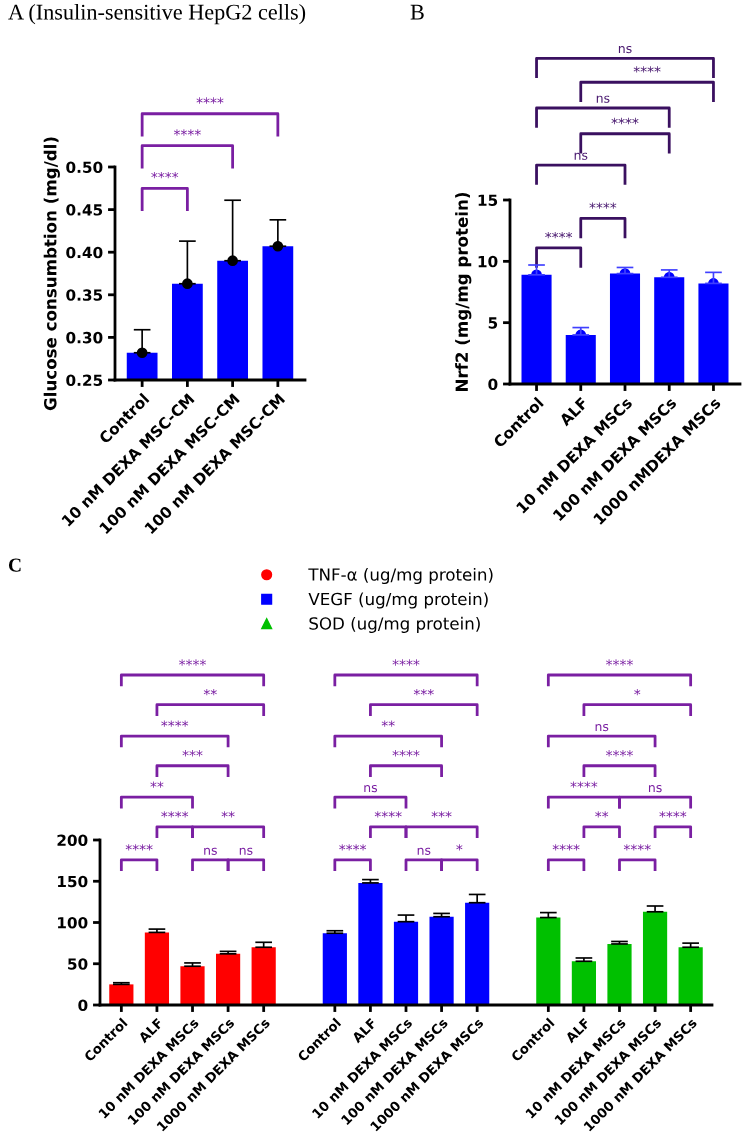 The width and height of the screenshot is (744, 1142). What do you see at coordinates (84, 210) in the screenshot?
I see `y-tick-label: 0.45` at bounding box center [84, 210].